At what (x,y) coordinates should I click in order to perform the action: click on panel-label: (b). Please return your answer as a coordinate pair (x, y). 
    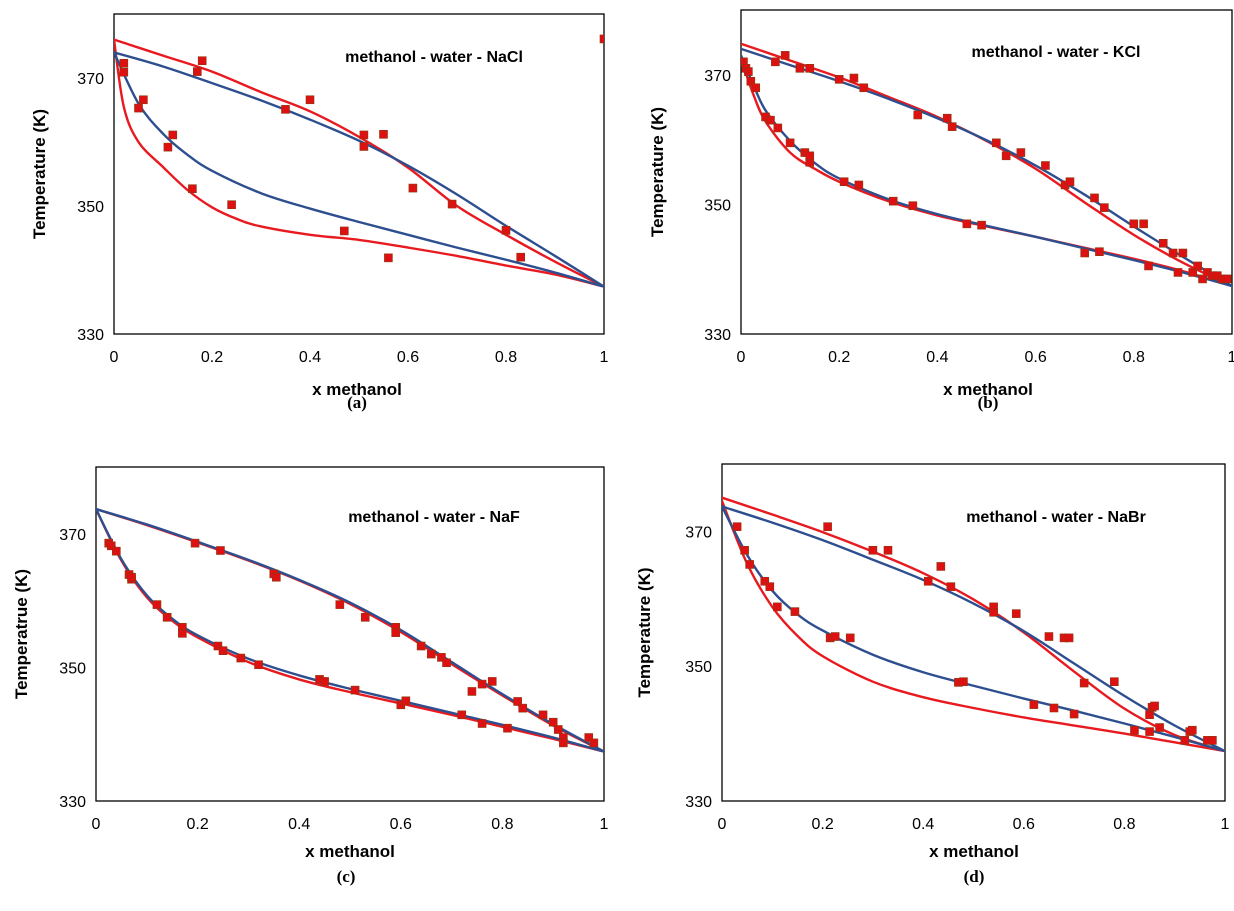
    Looking at the image, I should click on (988, 402).